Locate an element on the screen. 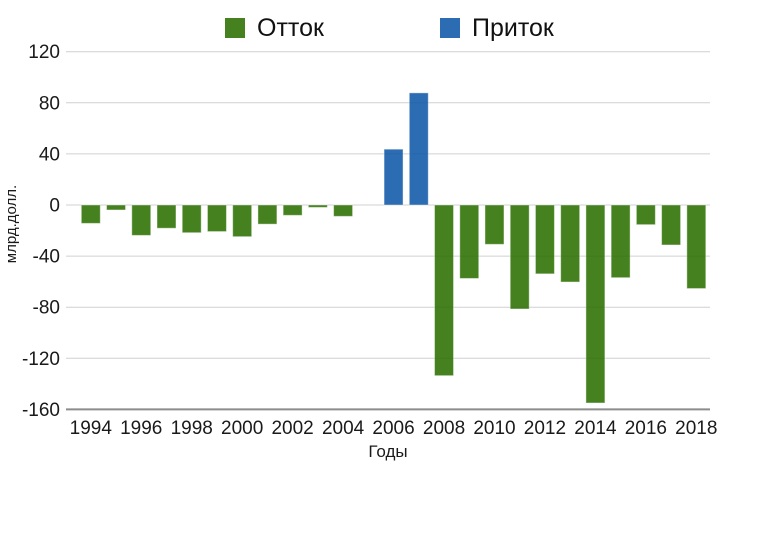 The width and height of the screenshot is (768, 536). bar-2011-Отток is located at coordinates (519, 257).